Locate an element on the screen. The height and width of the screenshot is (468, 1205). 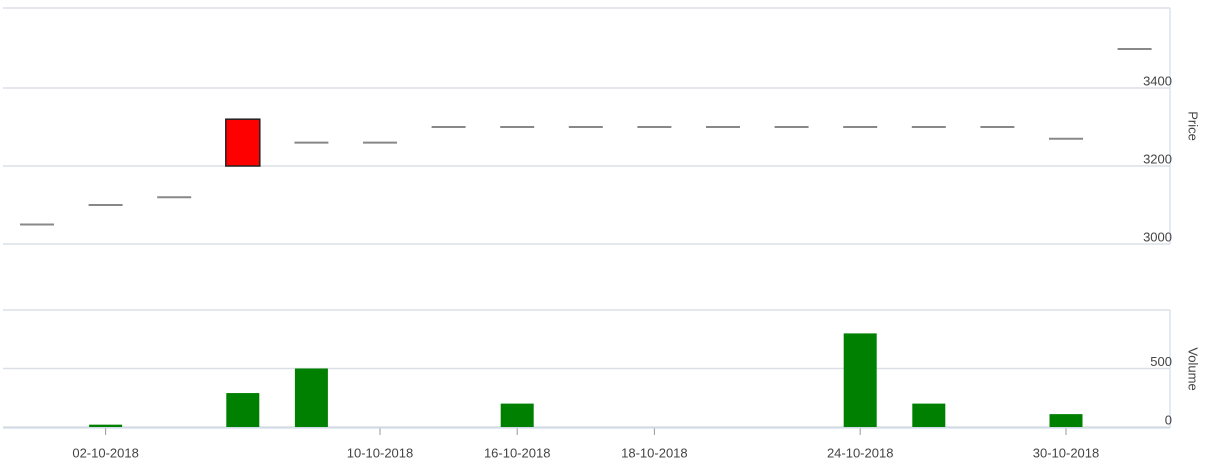
y-axis-label: Price is located at coordinates (1193, 126).